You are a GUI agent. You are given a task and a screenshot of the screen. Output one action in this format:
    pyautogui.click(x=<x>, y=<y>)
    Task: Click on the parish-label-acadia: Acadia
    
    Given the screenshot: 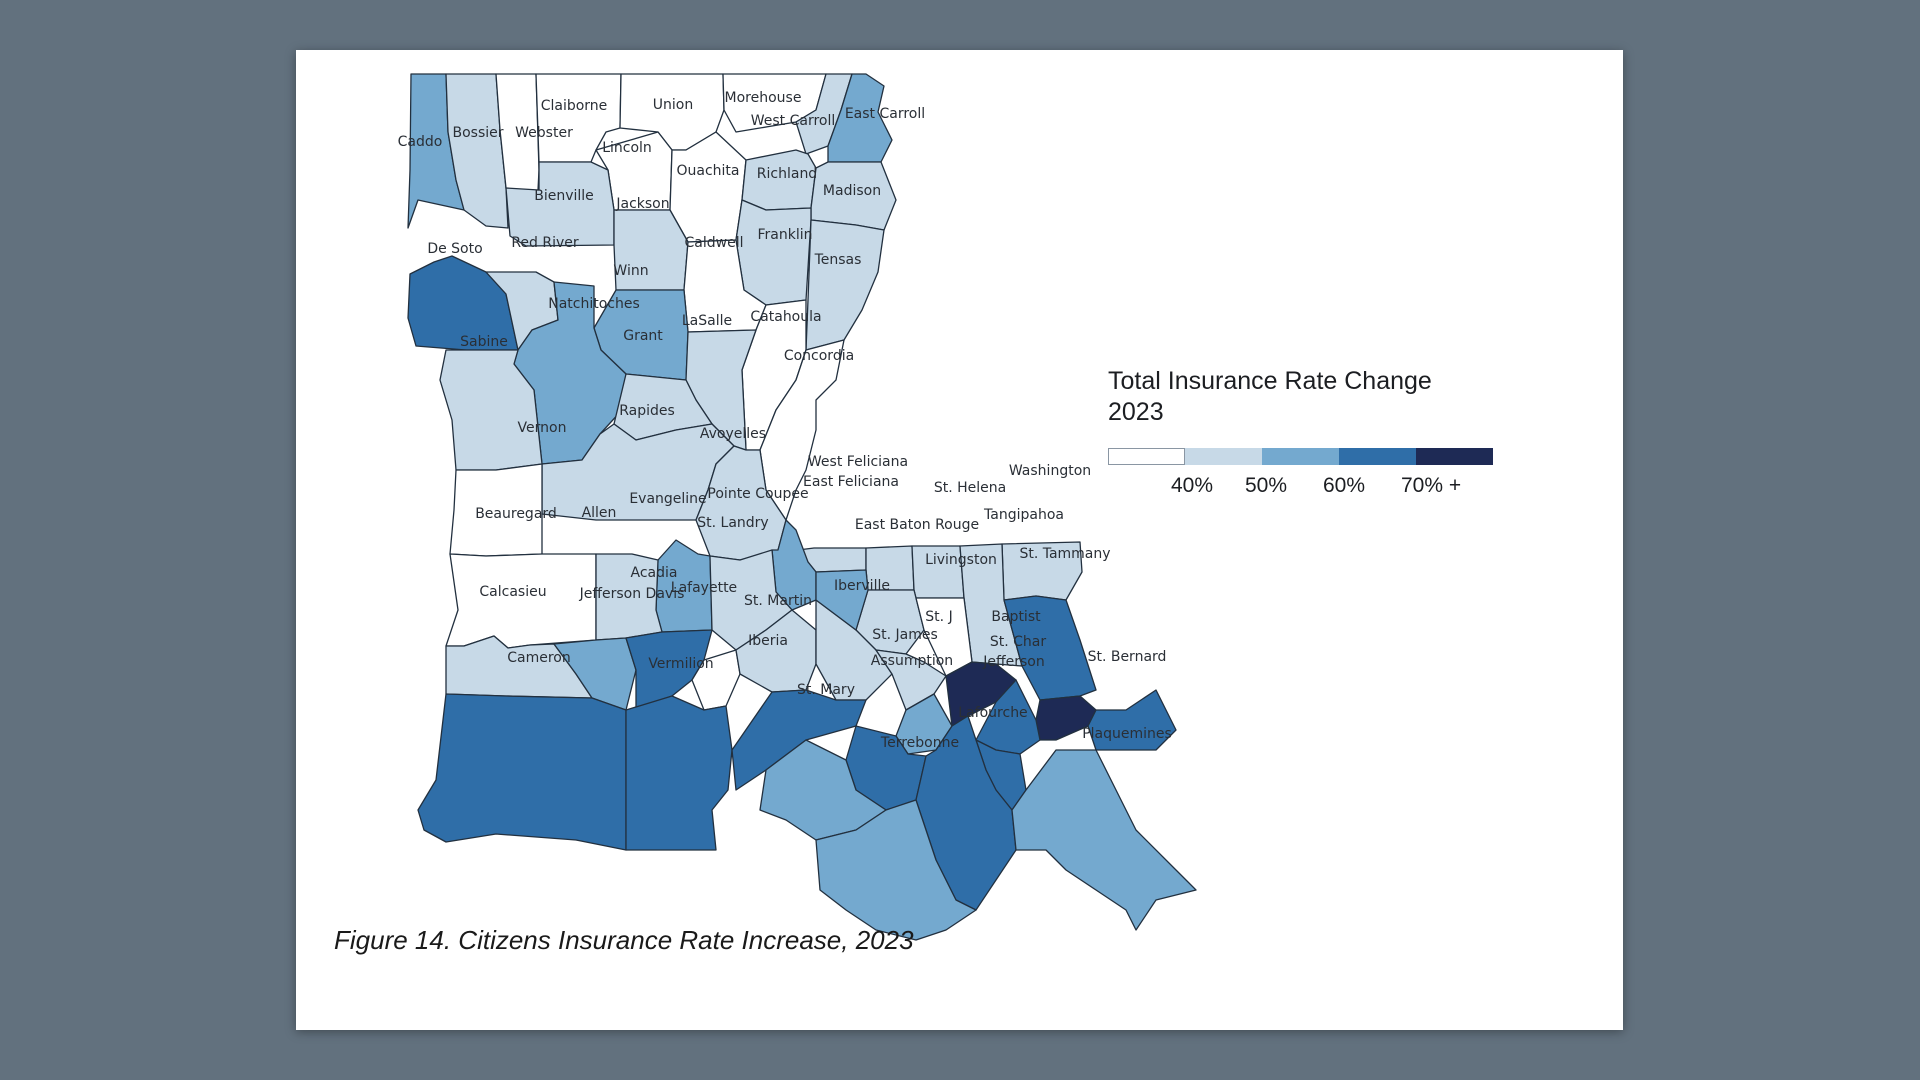 What is the action you would take?
    pyautogui.click(x=654, y=573)
    